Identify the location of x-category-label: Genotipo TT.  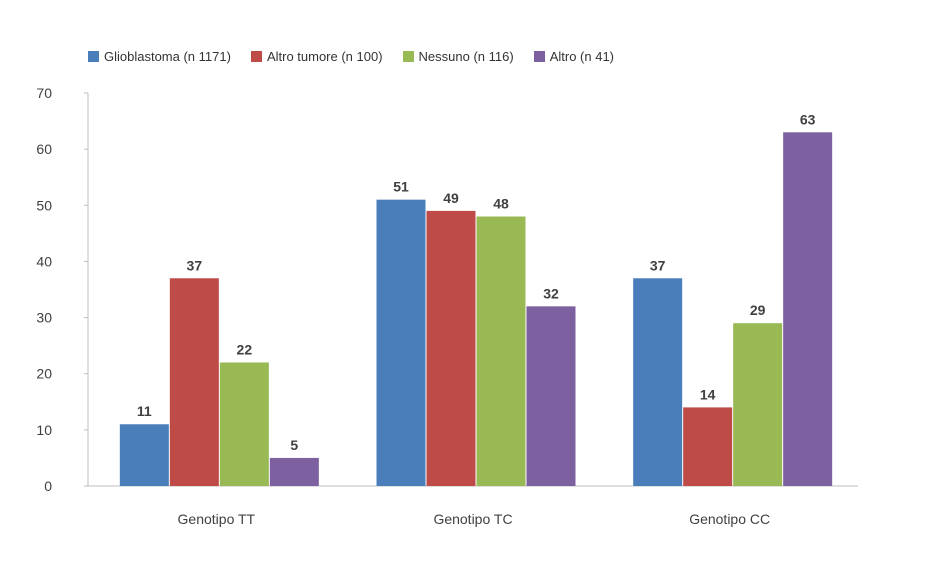
(217, 519).